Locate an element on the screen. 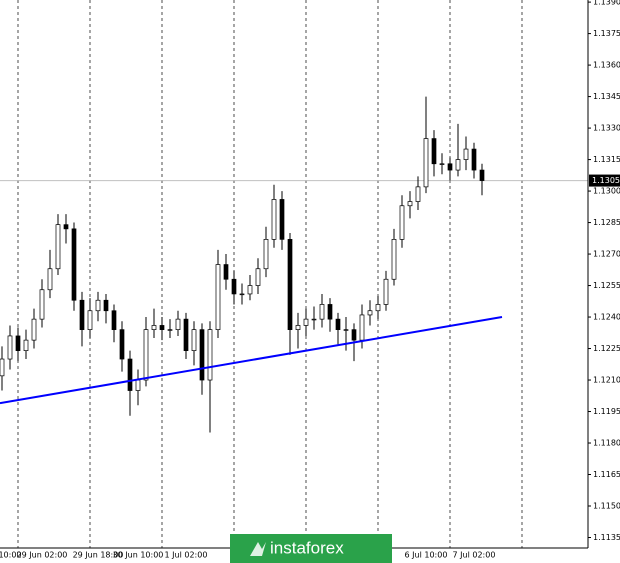 This screenshot has width=620, height=563. y-tick-label: 1.1315 is located at coordinates (606, 159).